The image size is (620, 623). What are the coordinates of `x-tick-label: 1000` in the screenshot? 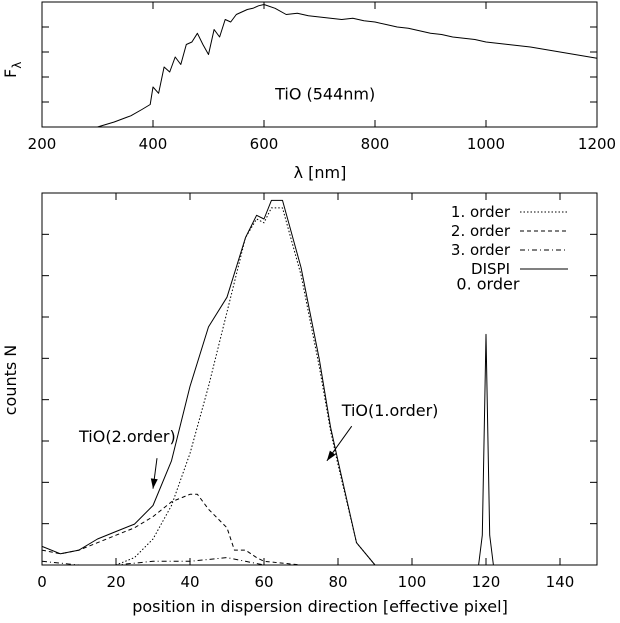 It's located at (486, 144).